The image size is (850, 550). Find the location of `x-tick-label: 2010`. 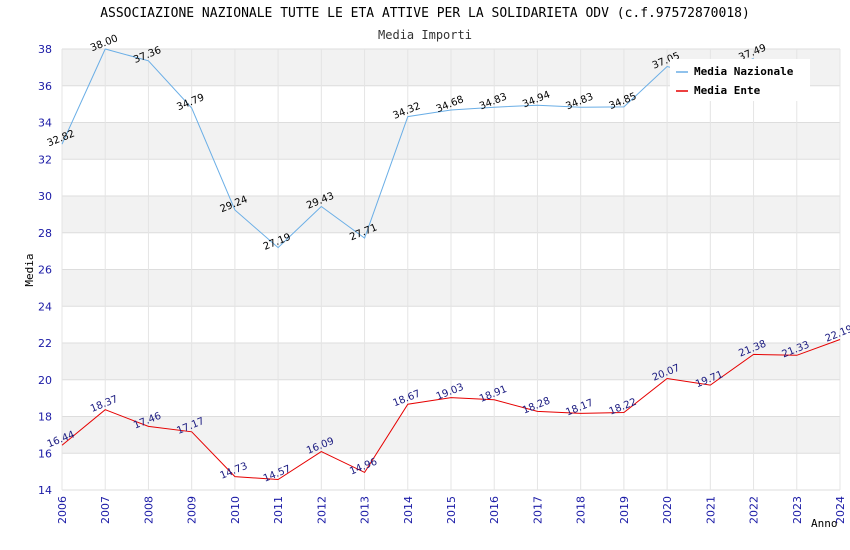

x-tick-label: 2010 is located at coordinates (235, 510).